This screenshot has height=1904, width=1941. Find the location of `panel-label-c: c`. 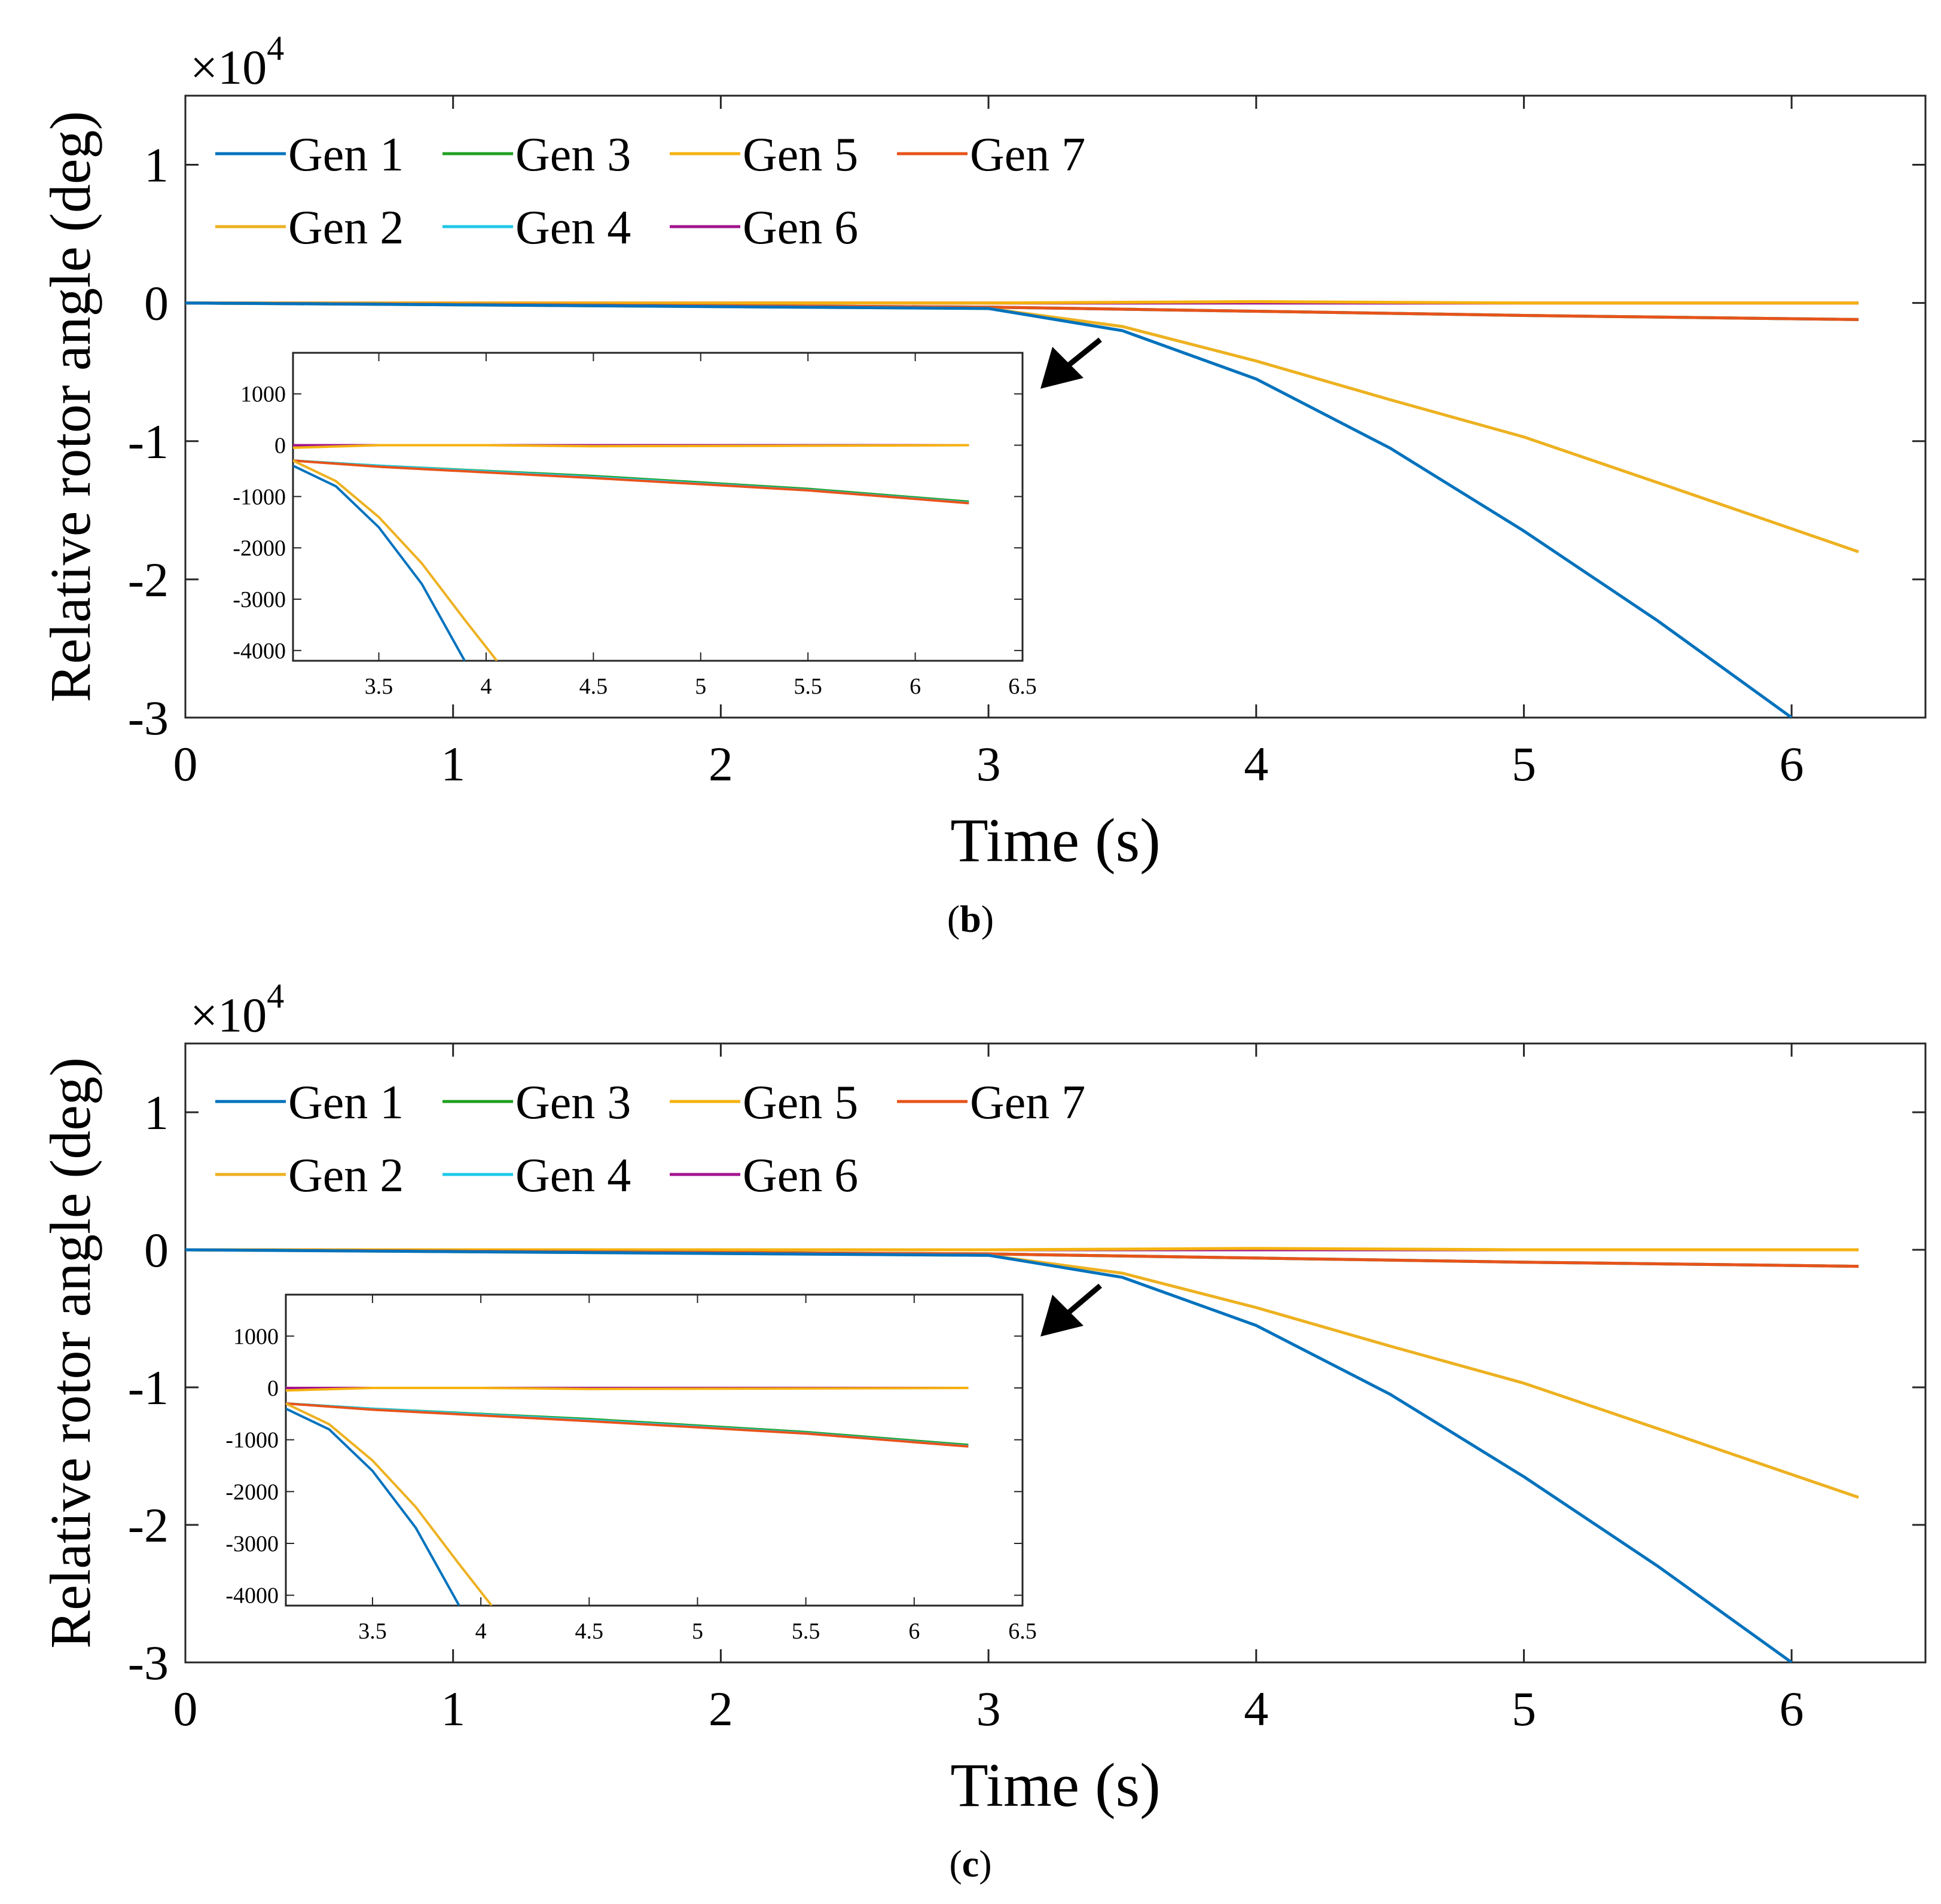

panel-label-c: c is located at coordinates (970, 1864).